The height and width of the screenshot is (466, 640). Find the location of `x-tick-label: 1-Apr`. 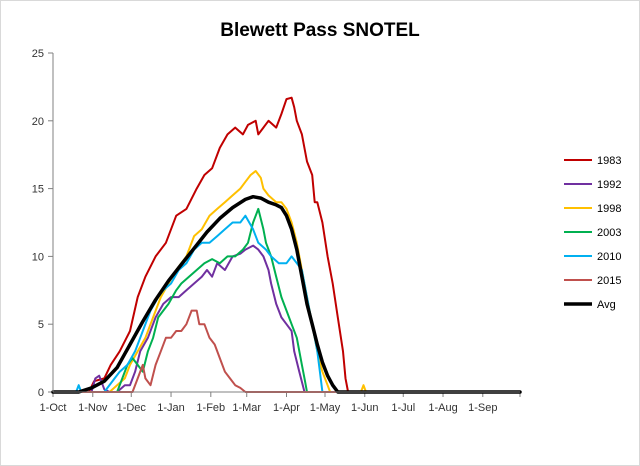

x-tick-label: 1-Apr is located at coordinates (286, 408).